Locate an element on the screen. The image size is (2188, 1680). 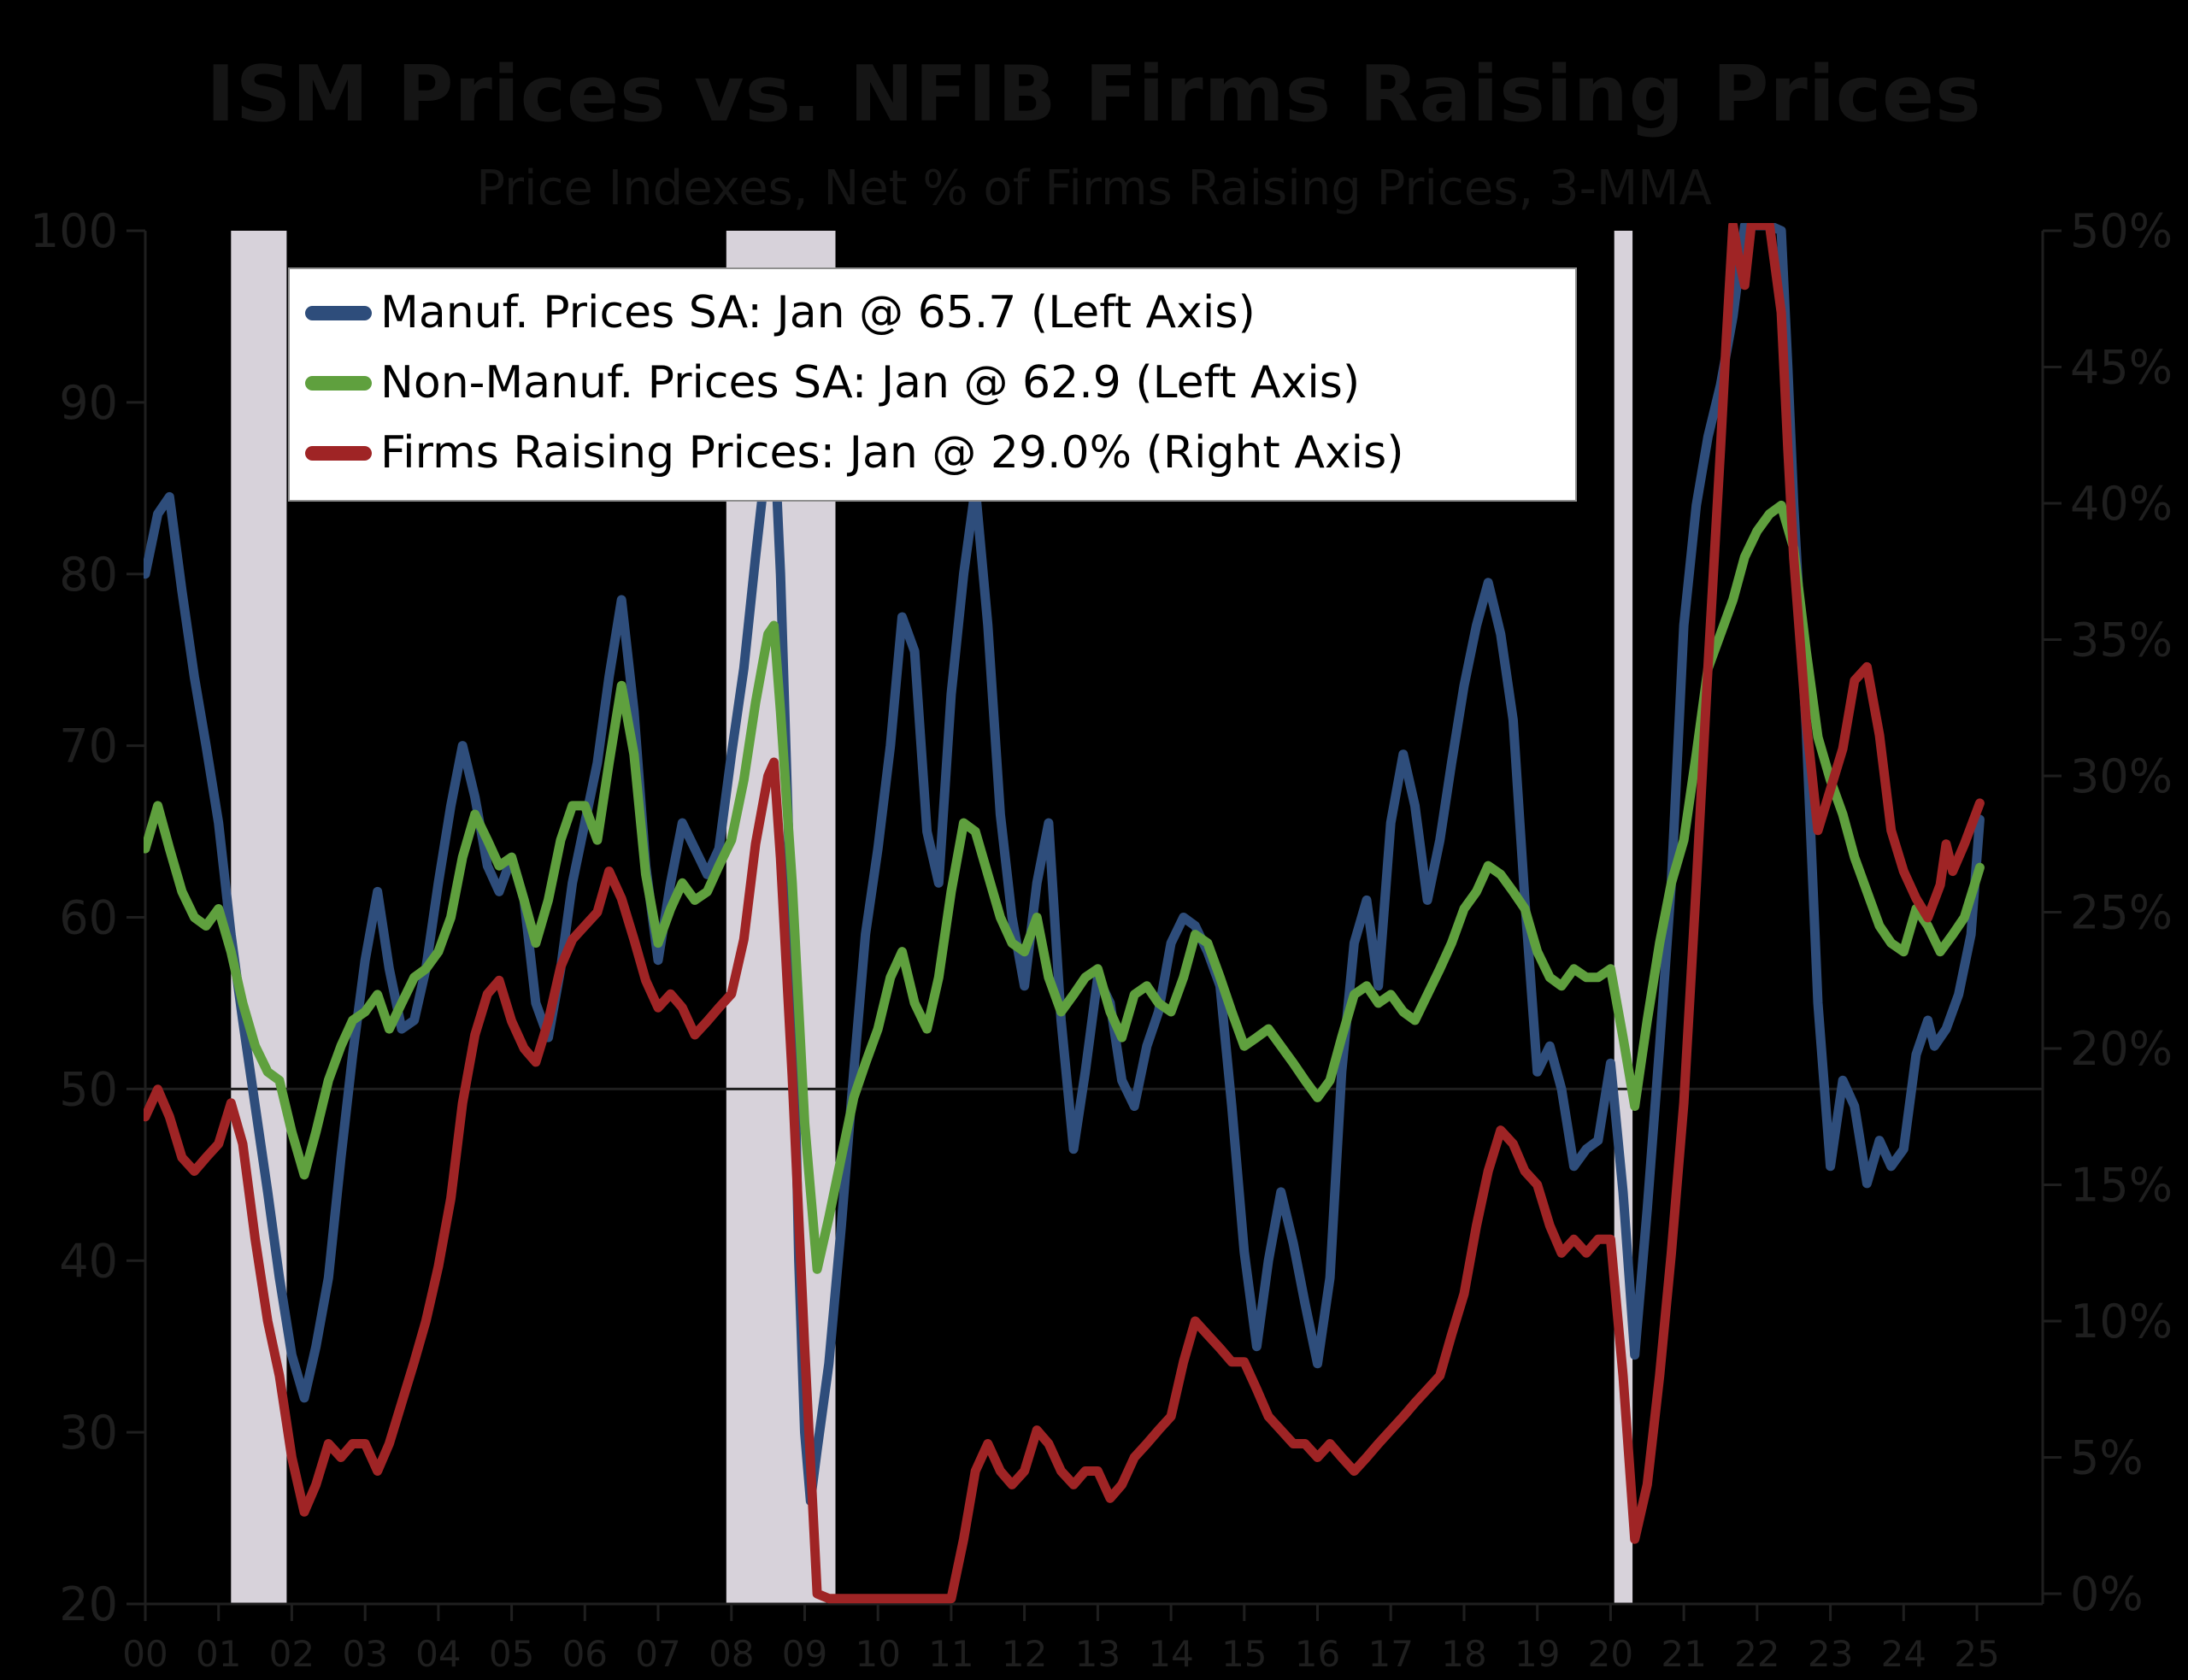
right-axis-tick-label: 20% is located at coordinates (2121, 1049).